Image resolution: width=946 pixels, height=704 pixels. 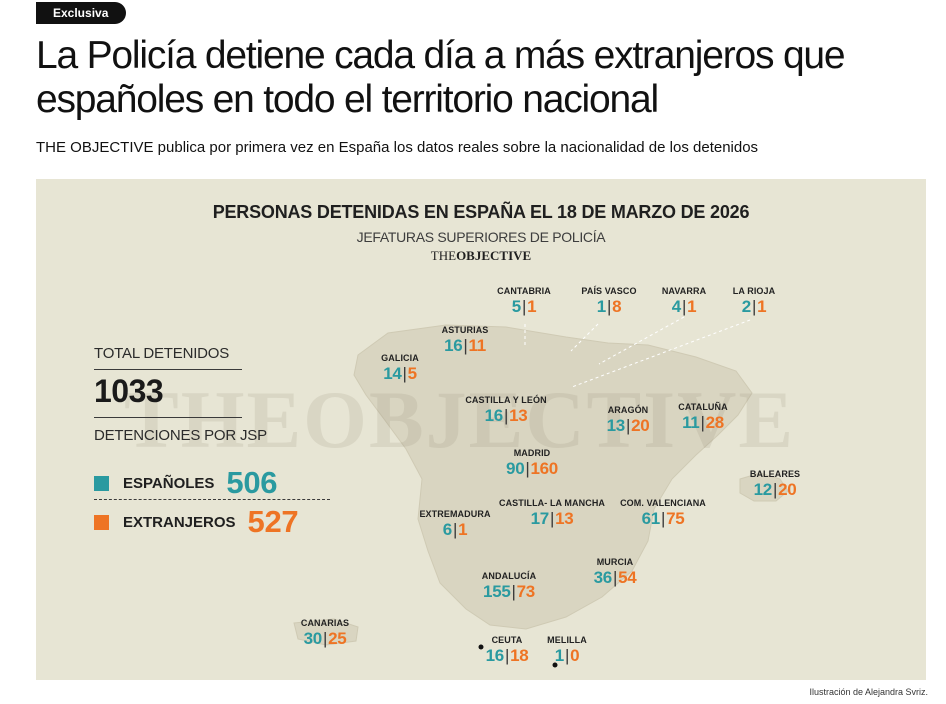 I want to click on leader-line-navarra, so click(x=641, y=340).